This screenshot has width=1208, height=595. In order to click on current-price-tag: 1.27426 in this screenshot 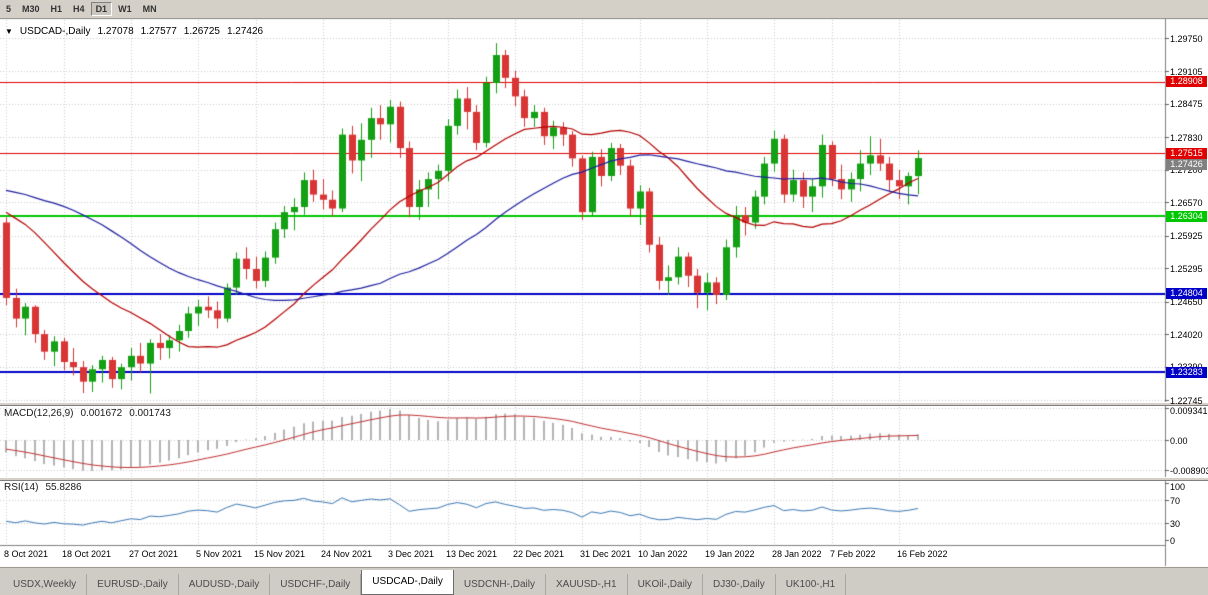, I will do `click(1186, 165)`.